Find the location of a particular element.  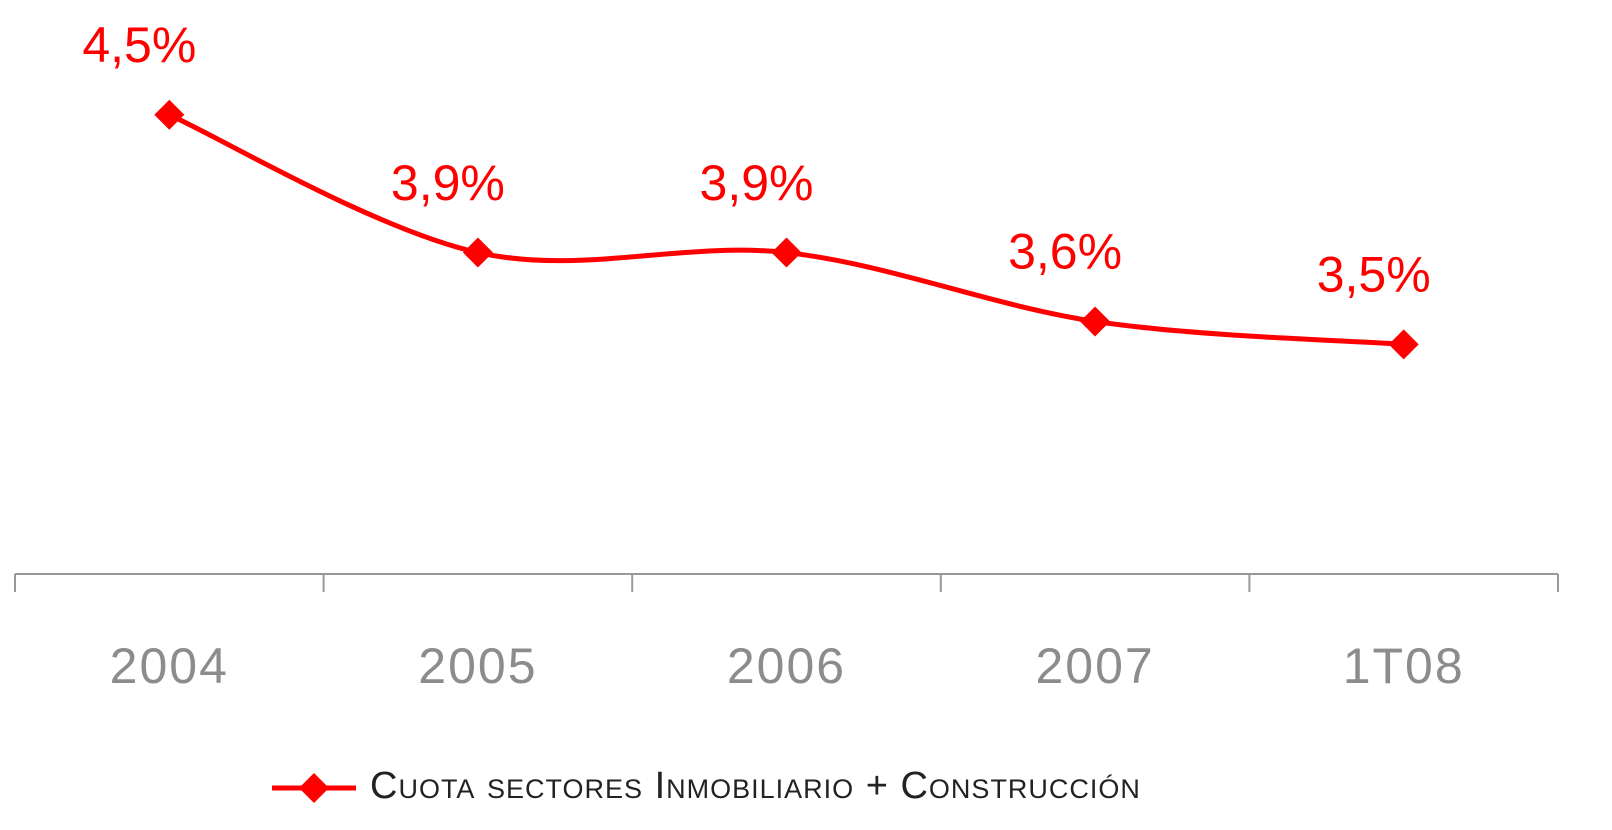

x-tick-label: 2006 is located at coordinates (786, 666).